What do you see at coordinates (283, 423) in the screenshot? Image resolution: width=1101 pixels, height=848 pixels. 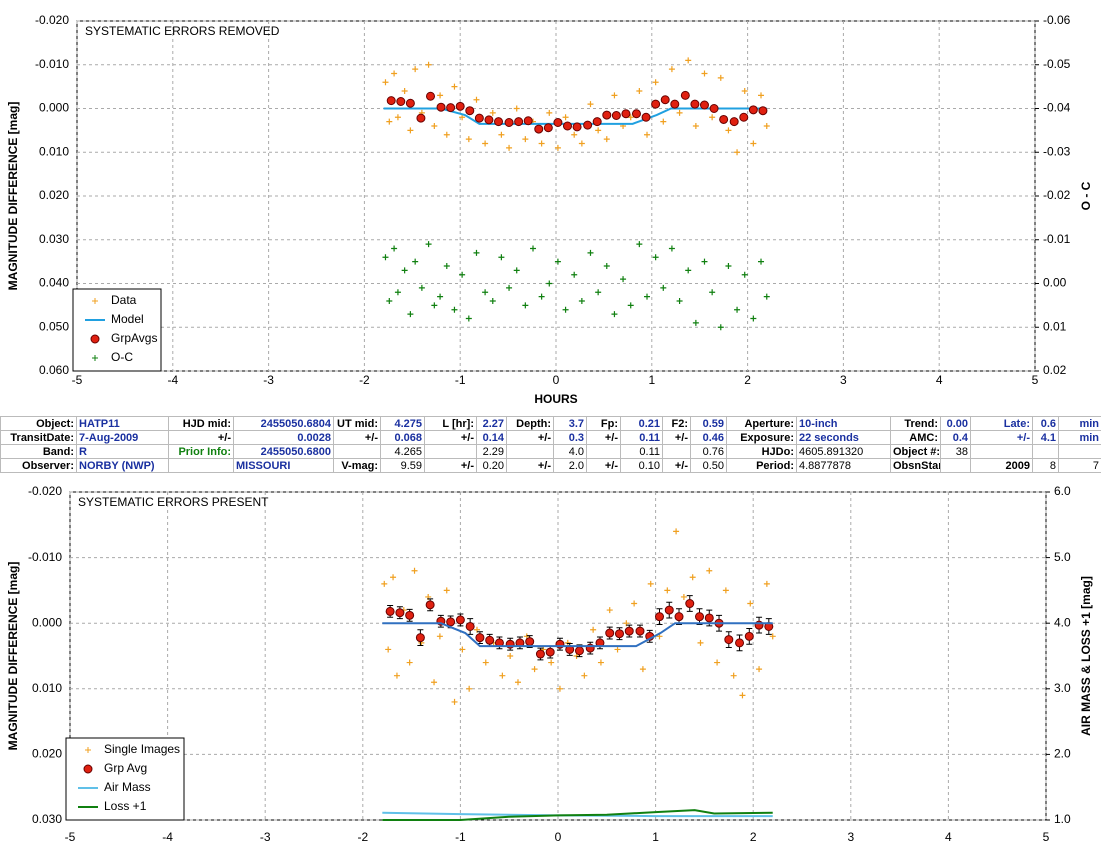 I see `table-cell: 2455050.6804` at bounding box center [283, 423].